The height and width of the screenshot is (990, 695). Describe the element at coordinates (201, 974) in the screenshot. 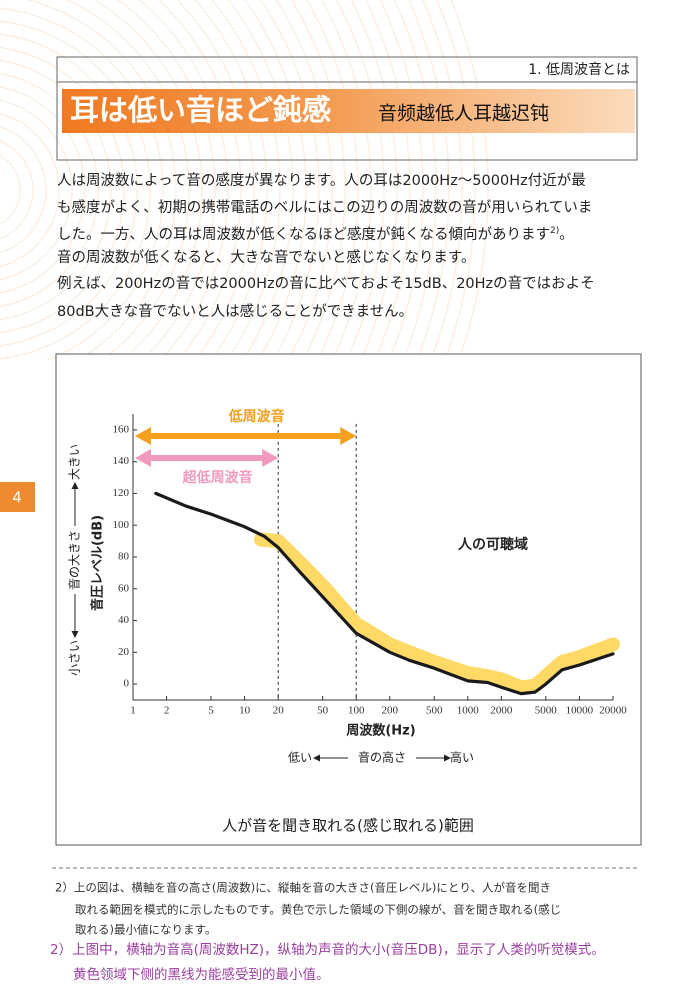

I see `footnote-zh: 黄色领域下侧的黑线为能感受到的最小值。` at that location.